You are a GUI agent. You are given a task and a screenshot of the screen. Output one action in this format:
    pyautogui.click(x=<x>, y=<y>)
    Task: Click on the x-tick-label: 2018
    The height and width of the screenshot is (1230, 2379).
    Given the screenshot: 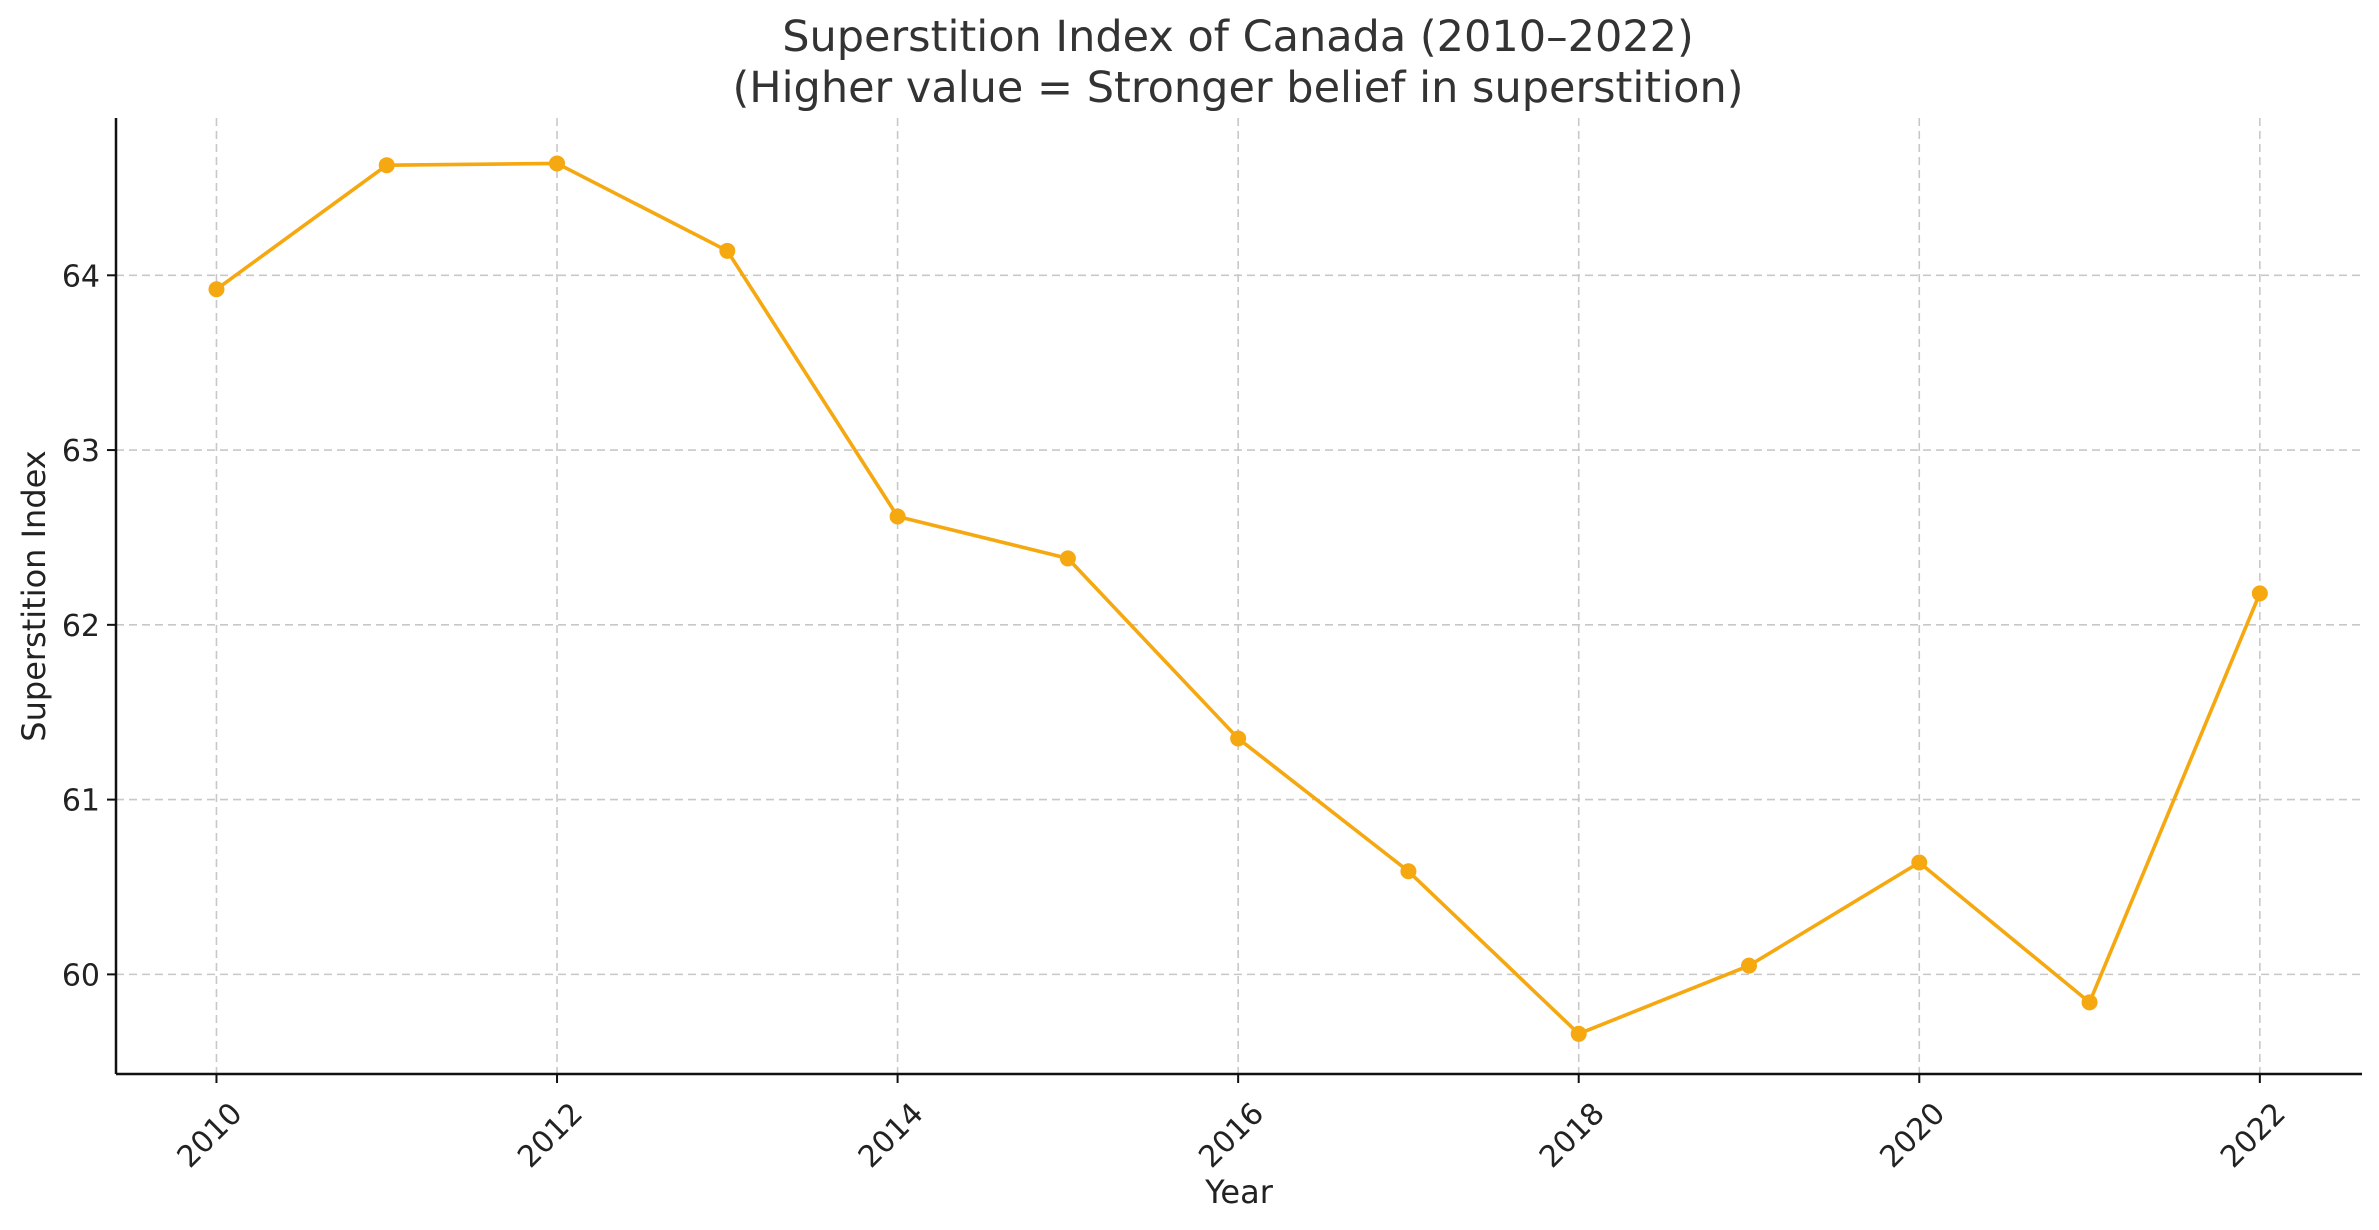 What is the action you would take?
    pyautogui.click(x=1572, y=1135)
    